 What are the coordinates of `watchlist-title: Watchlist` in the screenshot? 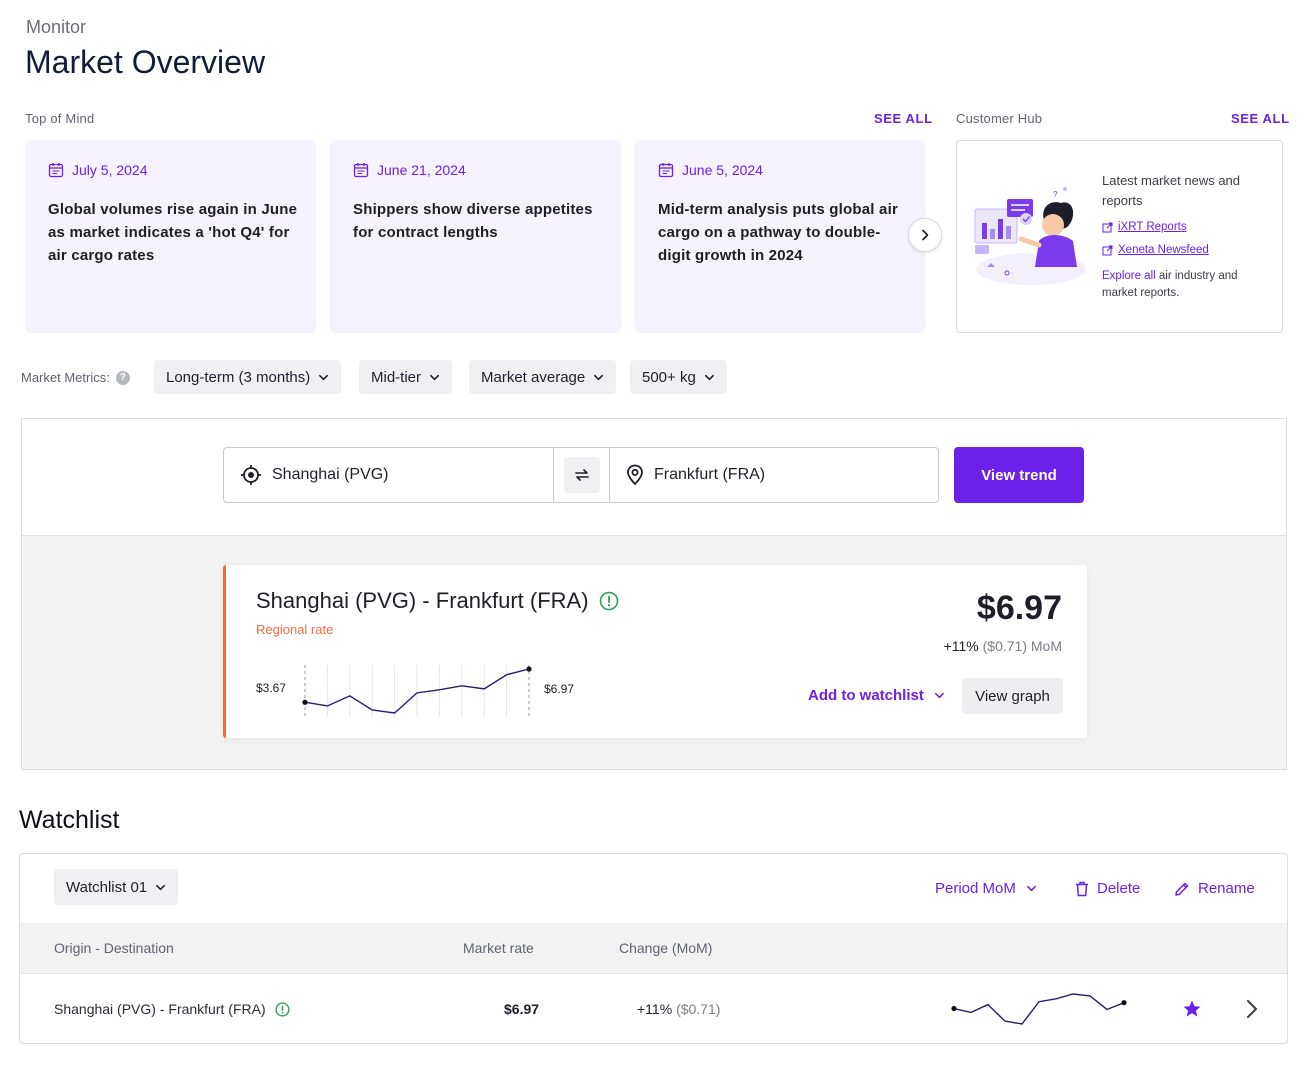 It's located at (69, 820).